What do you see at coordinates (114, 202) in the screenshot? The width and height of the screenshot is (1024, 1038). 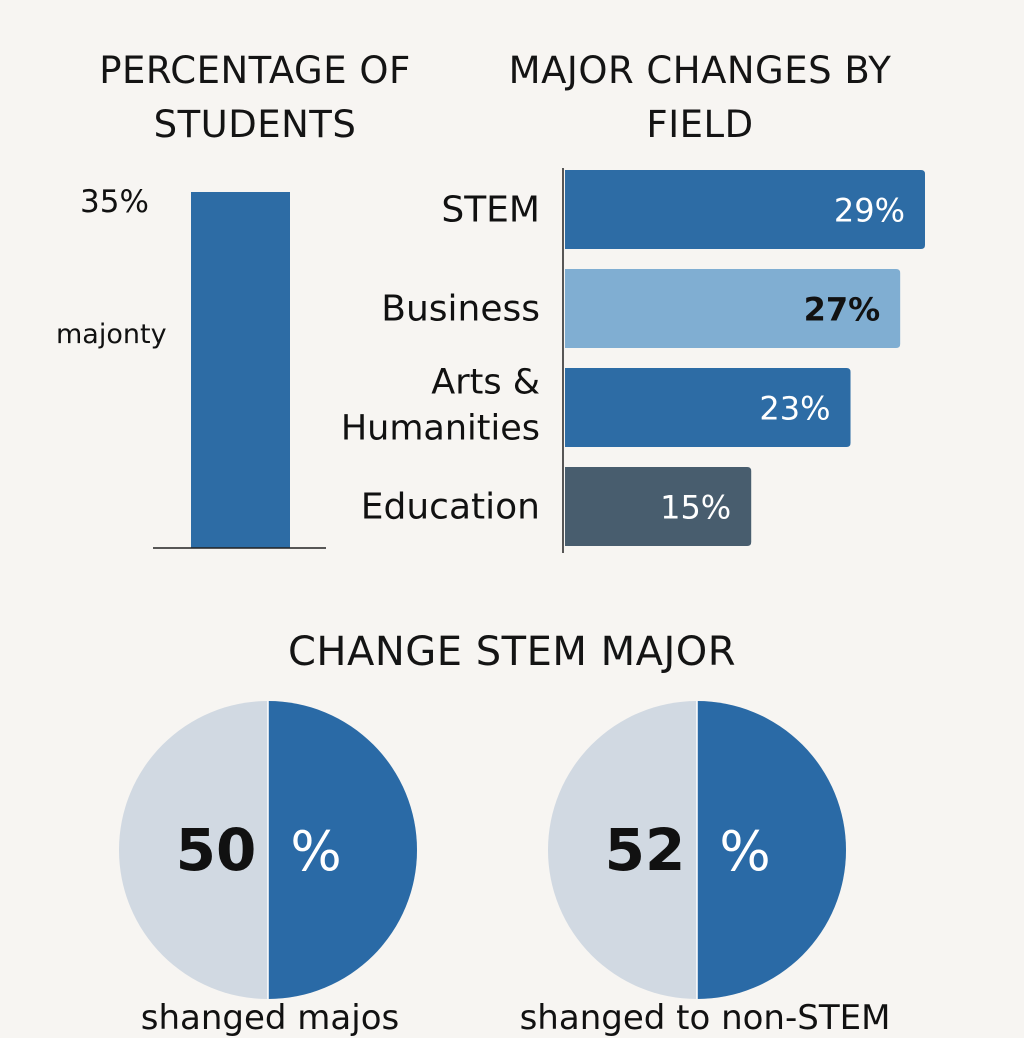 I see `bar-value-label: 35%` at bounding box center [114, 202].